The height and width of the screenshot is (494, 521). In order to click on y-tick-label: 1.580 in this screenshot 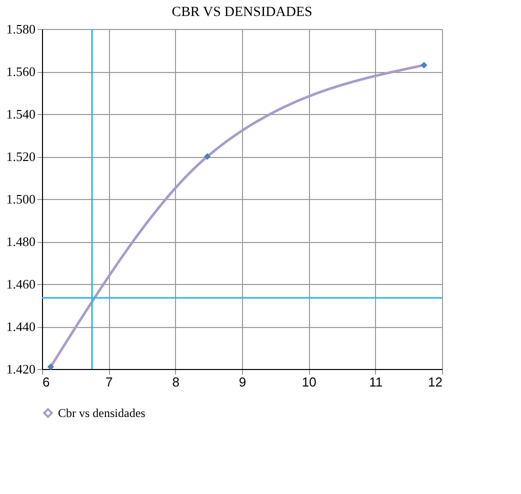, I will do `click(21, 29)`.